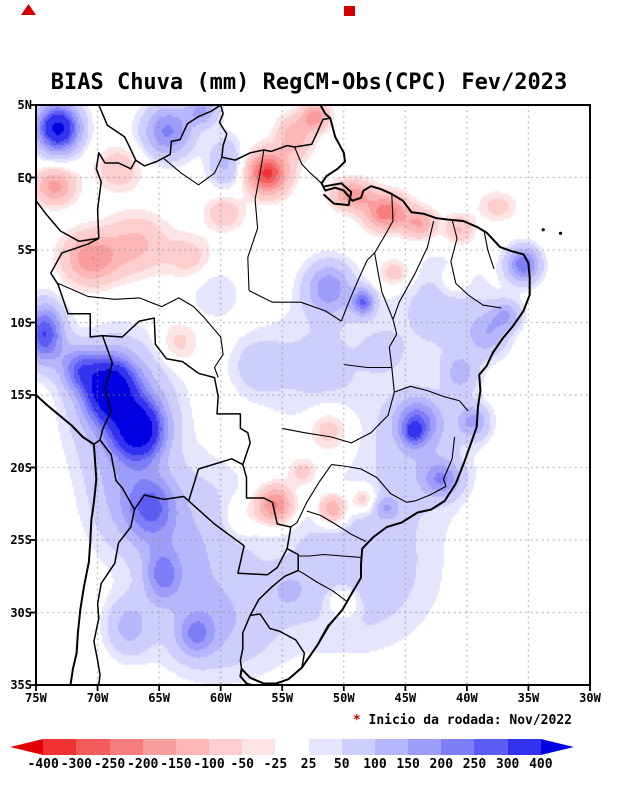 This screenshot has width=618, height=800. I want to click on lat-tick-label: 30S, so click(21, 612).